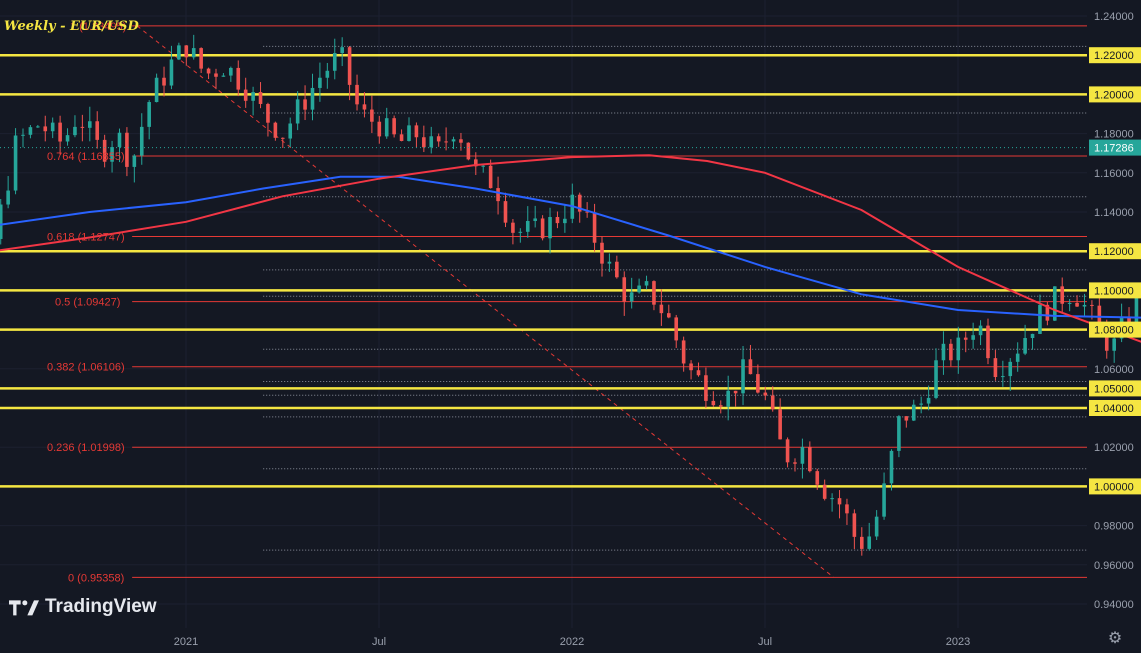 This screenshot has height=653, width=1141. Describe the element at coordinates (1114, 149) in the screenshot. I see `current-price-label: 1.17286` at that location.